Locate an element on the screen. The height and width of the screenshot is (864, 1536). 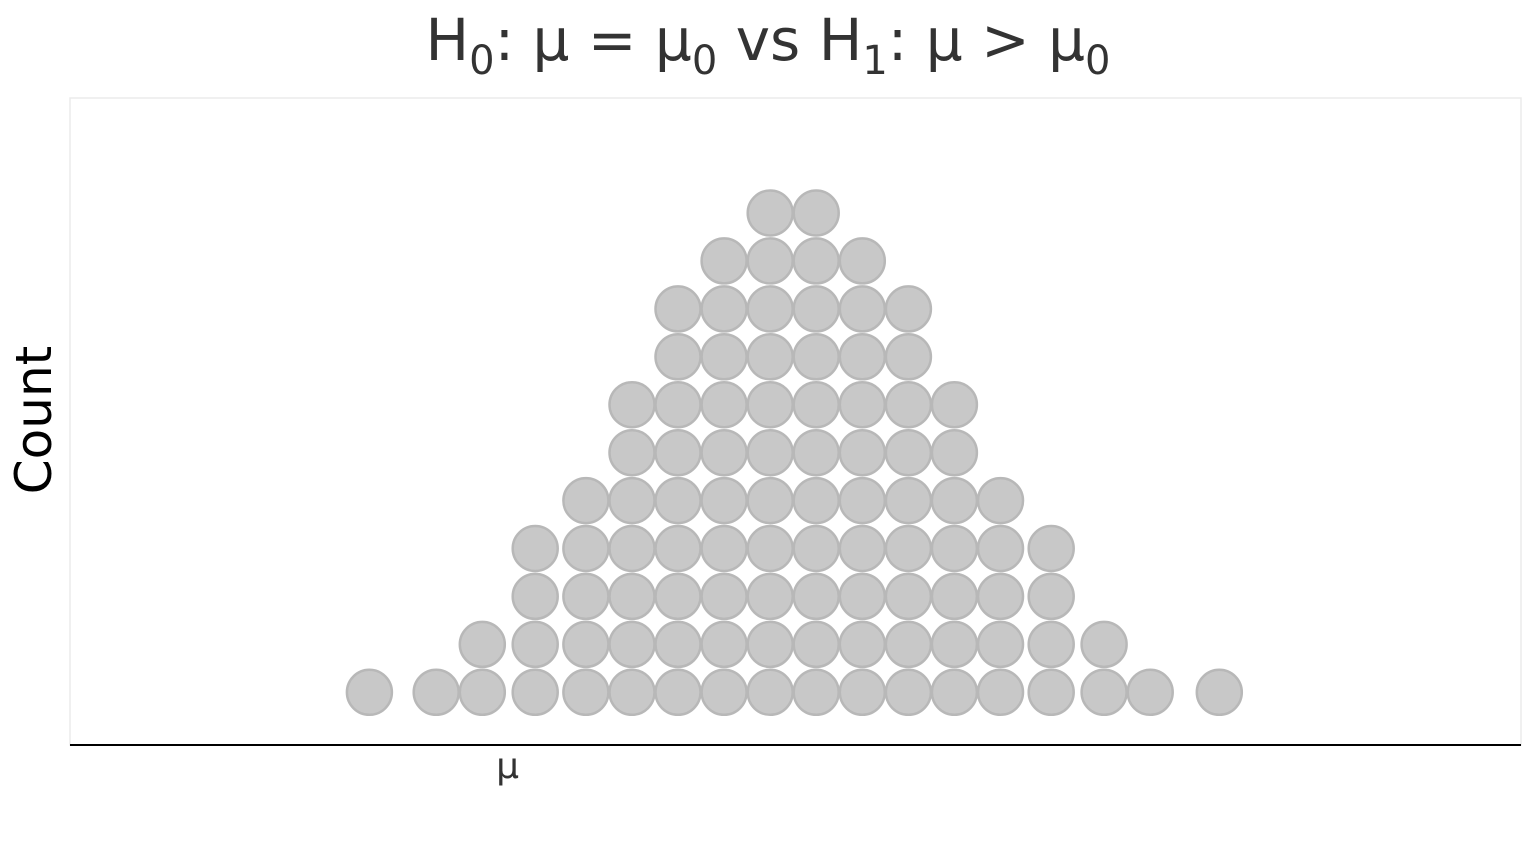
dot-col10-row6 is located at coordinates (816, 452).